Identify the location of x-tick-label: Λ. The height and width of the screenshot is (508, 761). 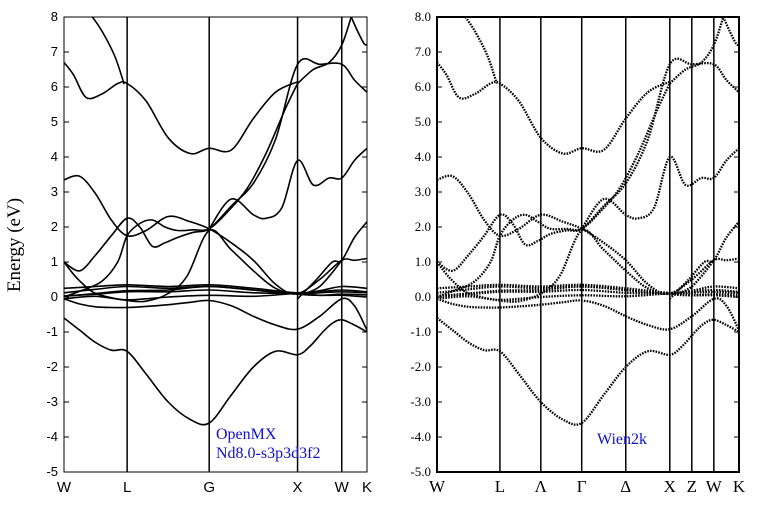
(541, 486).